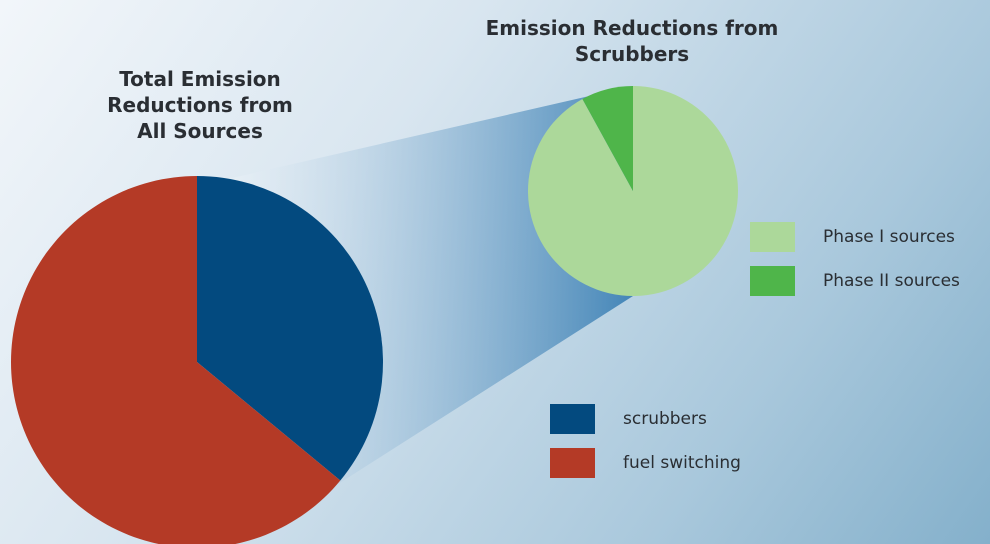  What do you see at coordinates (889, 237) in the screenshot?
I see `legend-label: Phase I sources` at bounding box center [889, 237].